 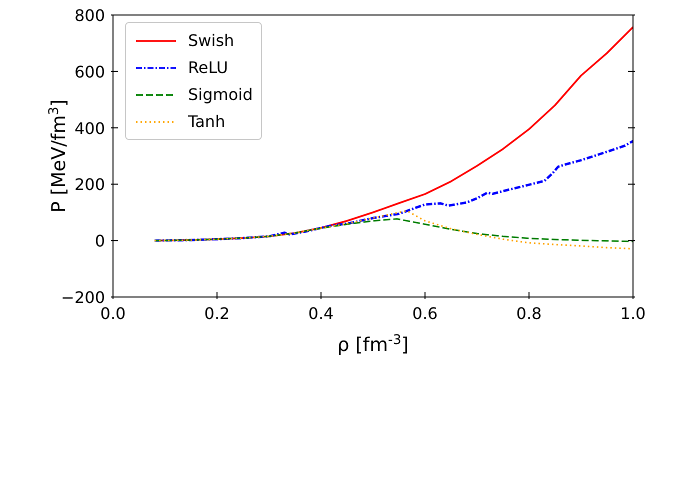 I want to click on x-tick-label: 0.8, so click(x=529, y=313).